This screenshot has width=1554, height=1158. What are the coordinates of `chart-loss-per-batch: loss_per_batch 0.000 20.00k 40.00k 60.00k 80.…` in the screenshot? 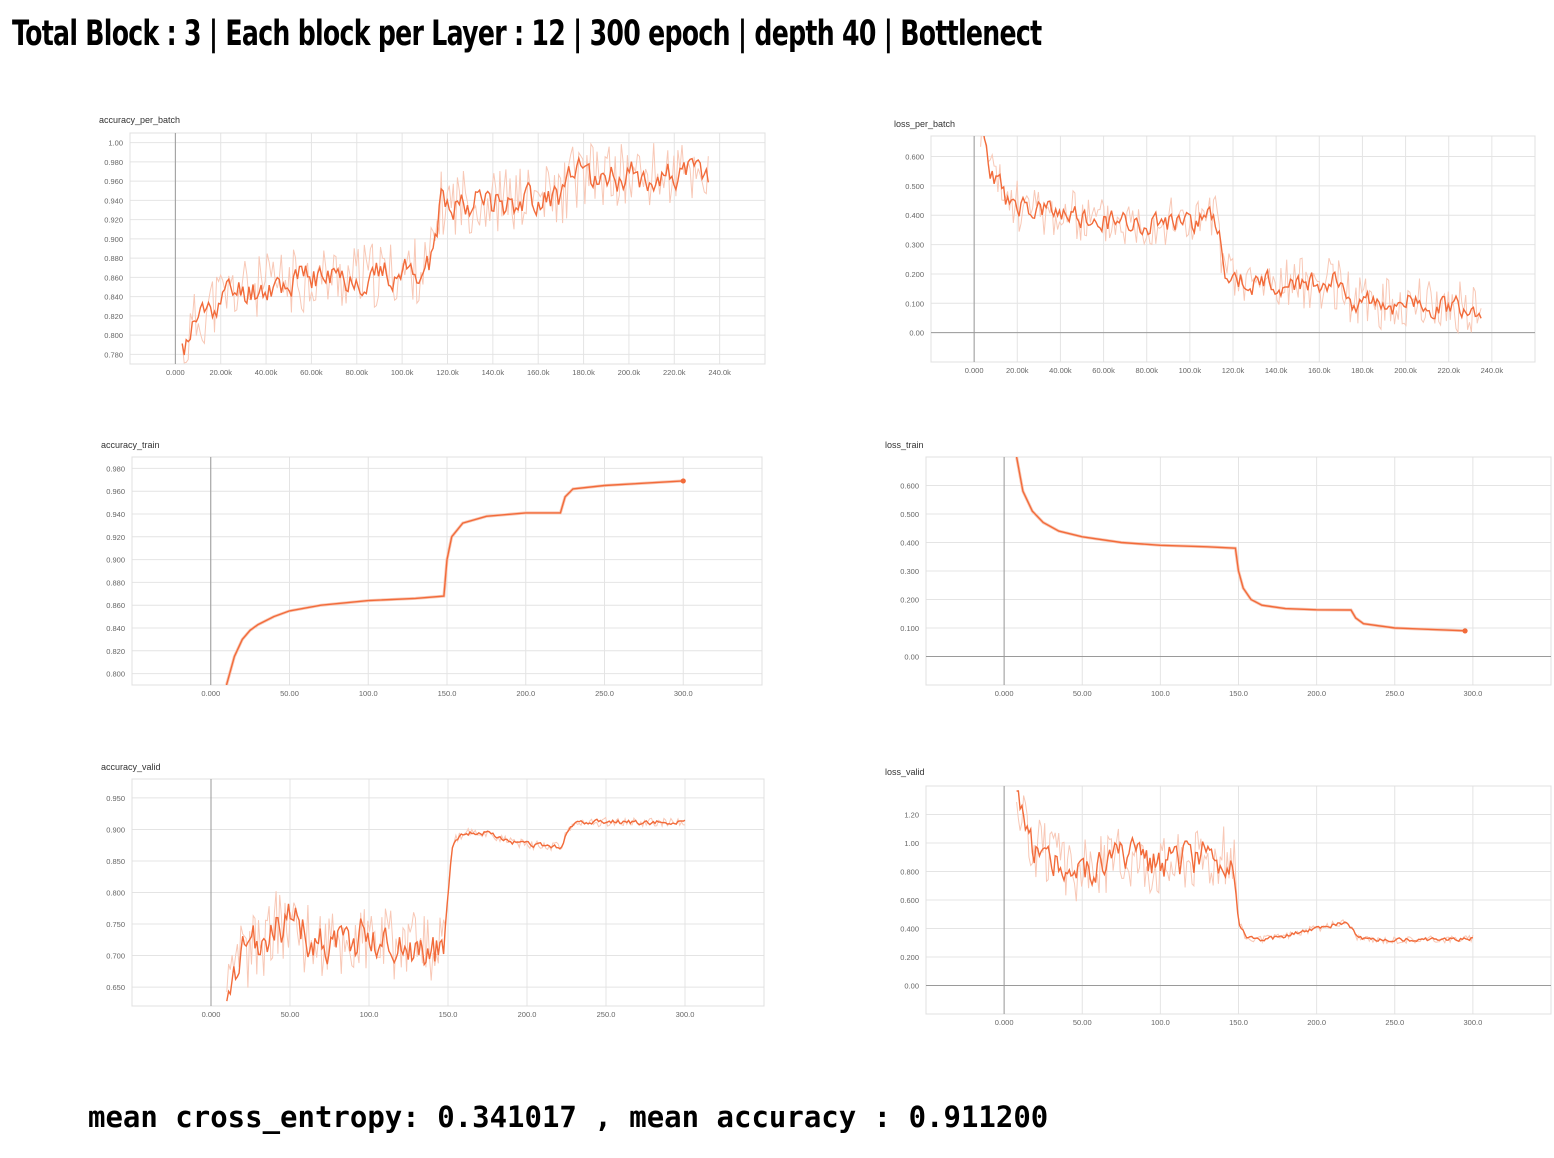 It's located at (1212, 247).